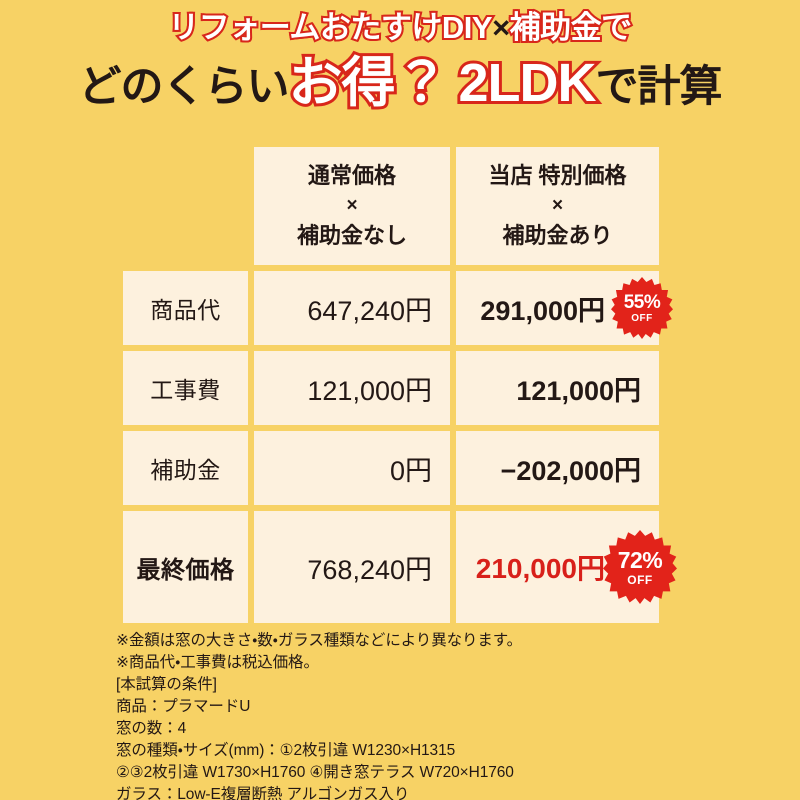 This screenshot has height=800, width=800. I want to click on row-normal-value-koujihi: 121,000円, so click(352, 388).